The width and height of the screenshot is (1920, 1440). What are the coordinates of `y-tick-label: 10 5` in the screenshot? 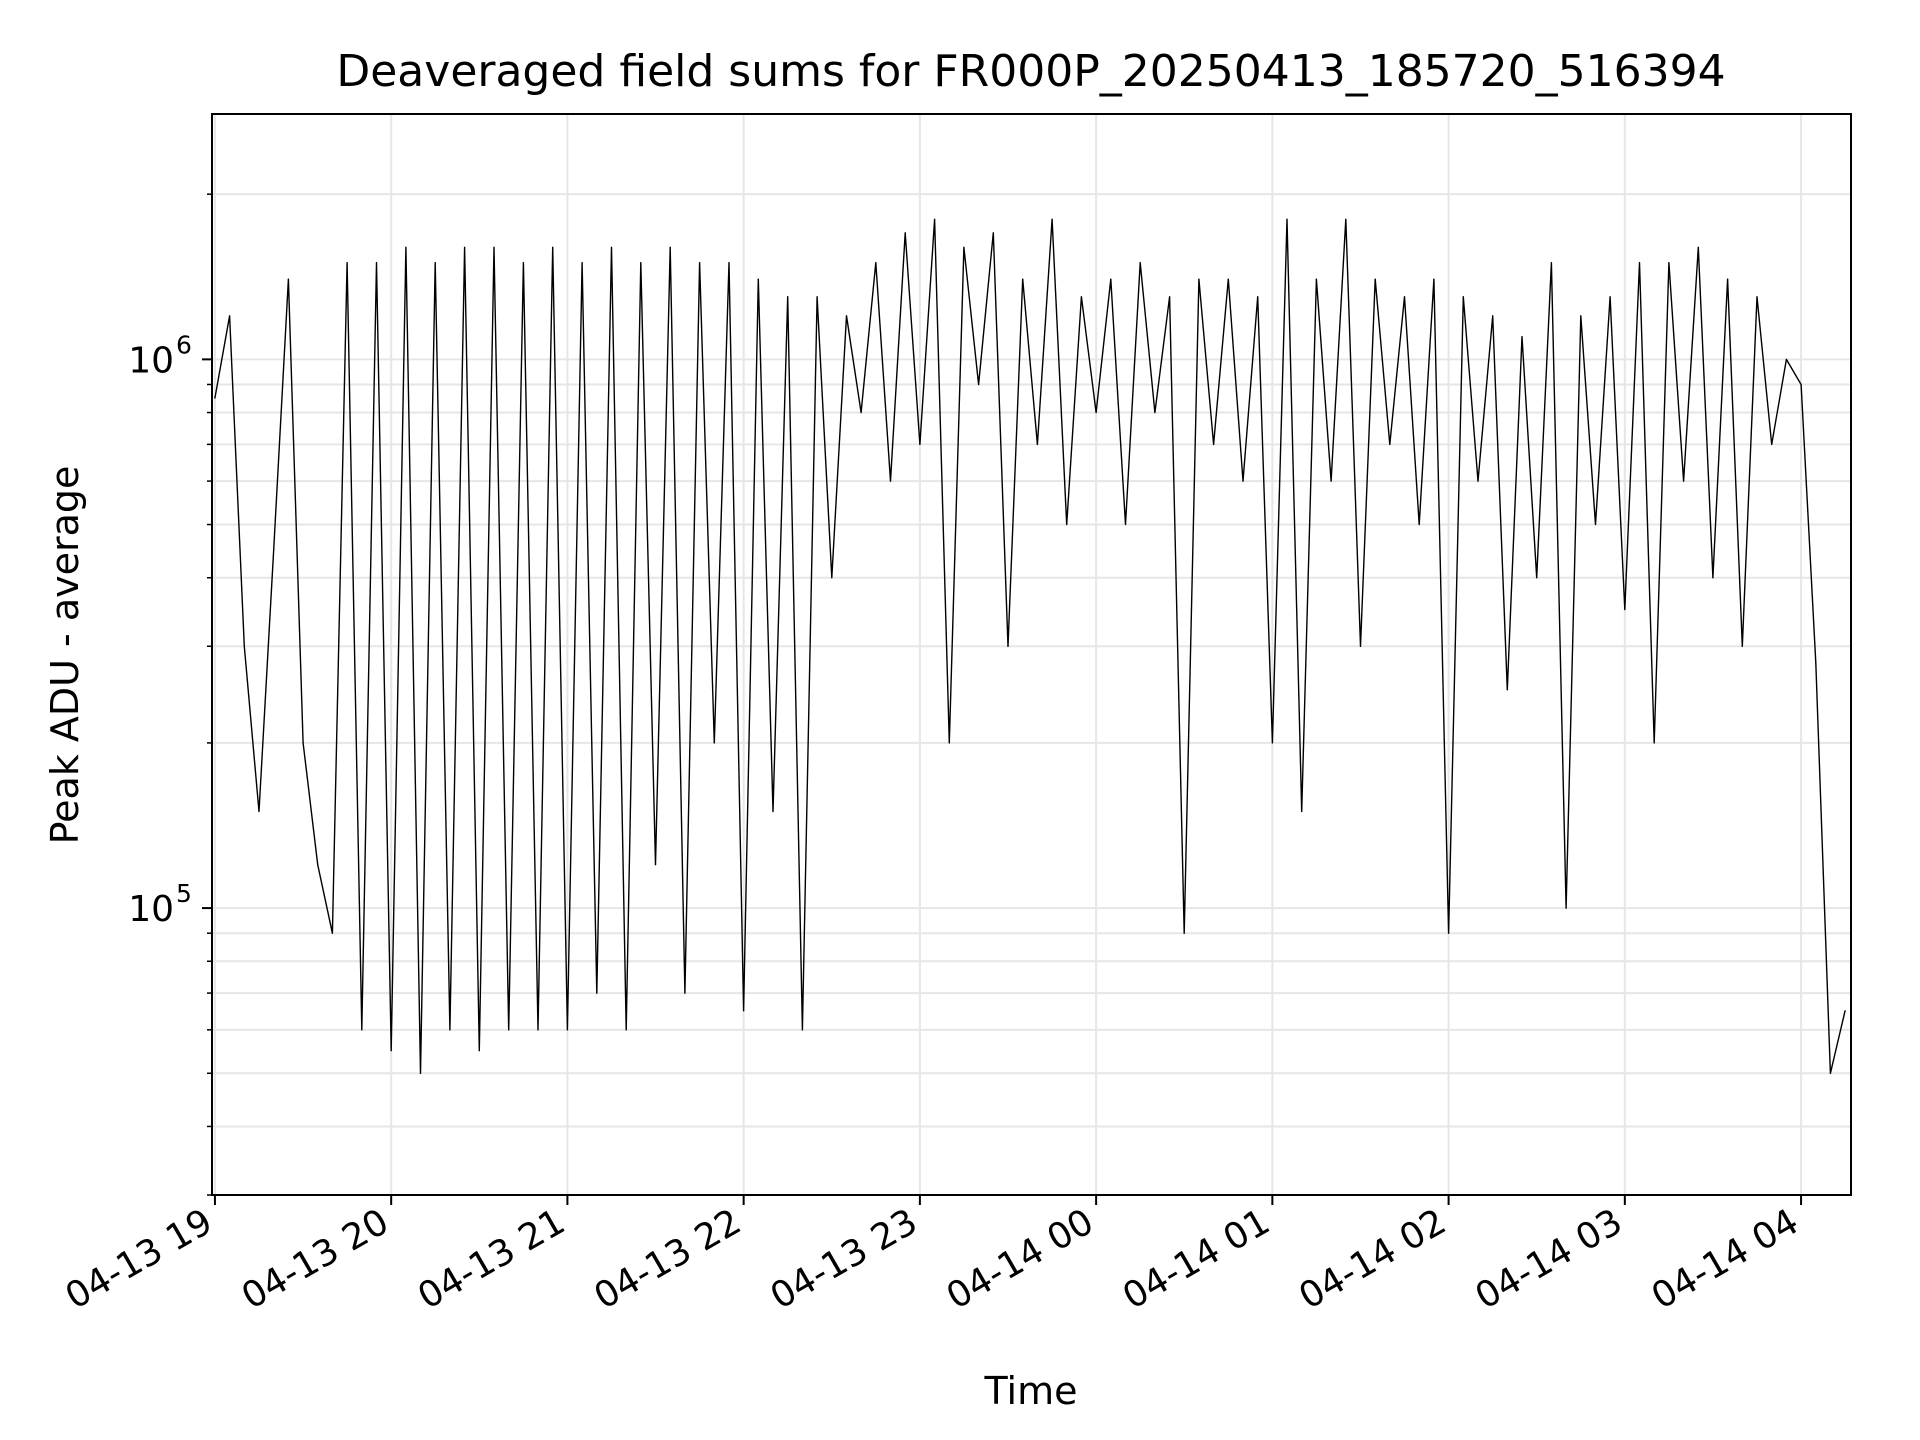 It's located at (160, 904).